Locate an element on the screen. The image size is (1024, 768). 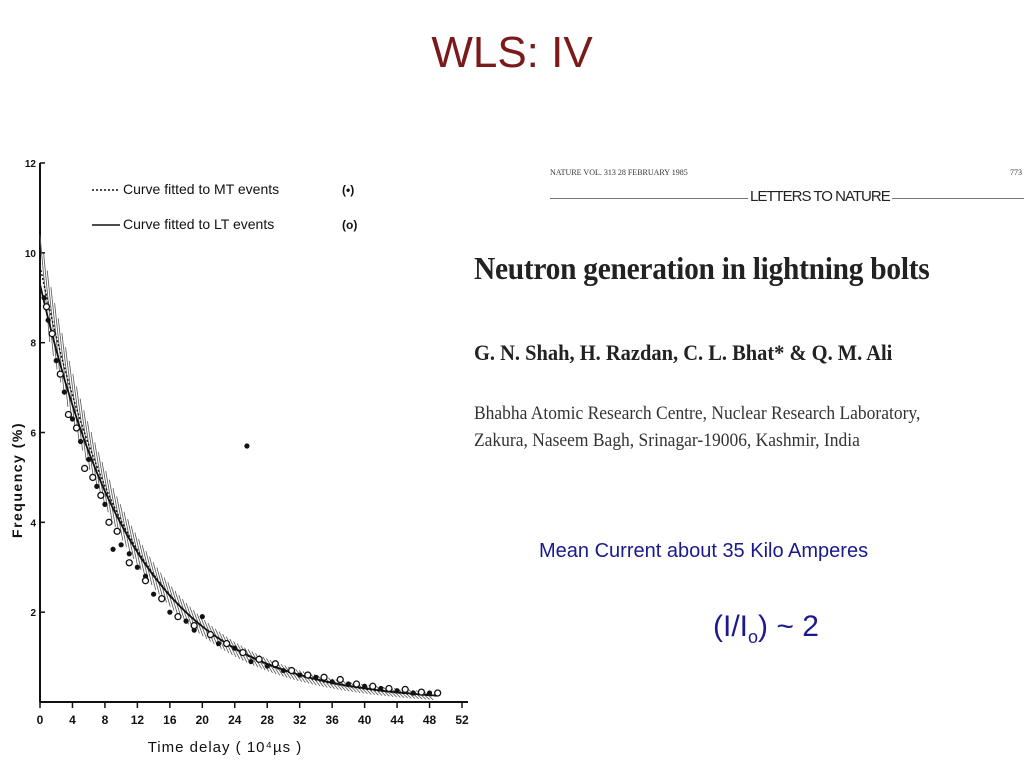
x-tick-label: 28 is located at coordinates (268, 720).